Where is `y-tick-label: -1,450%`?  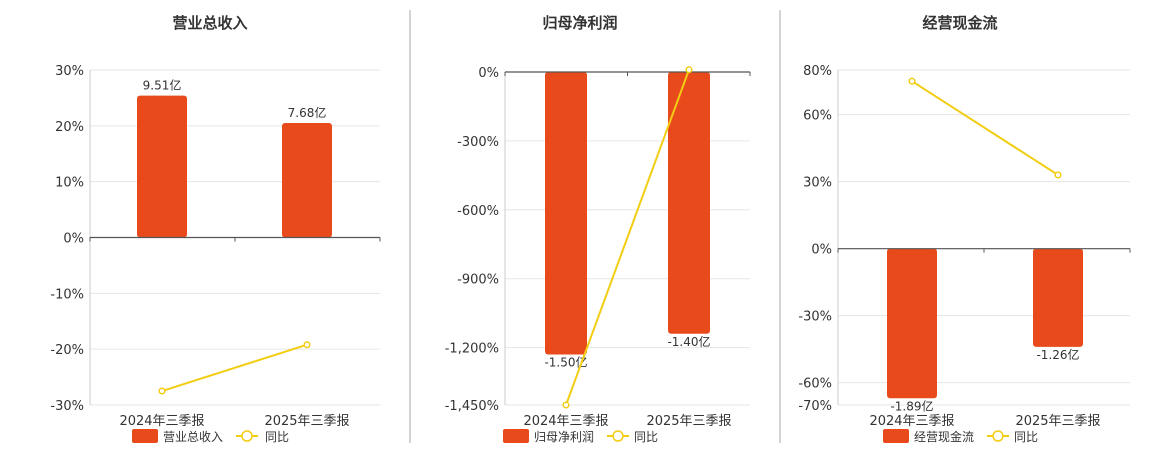
y-tick-label: -1,450% is located at coordinates (472, 406).